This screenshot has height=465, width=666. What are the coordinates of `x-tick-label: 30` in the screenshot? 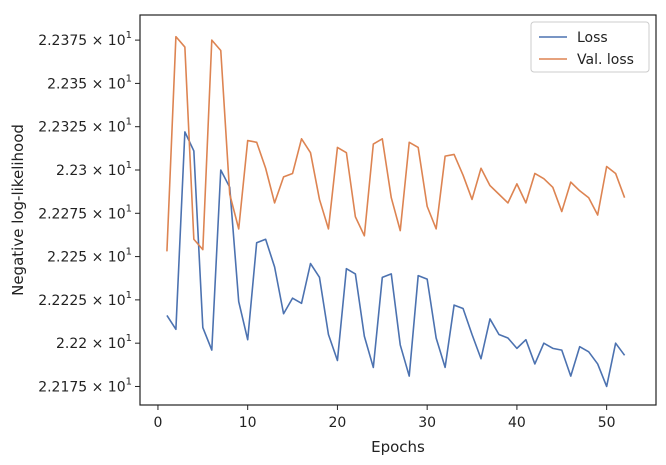 It's located at (427, 423).